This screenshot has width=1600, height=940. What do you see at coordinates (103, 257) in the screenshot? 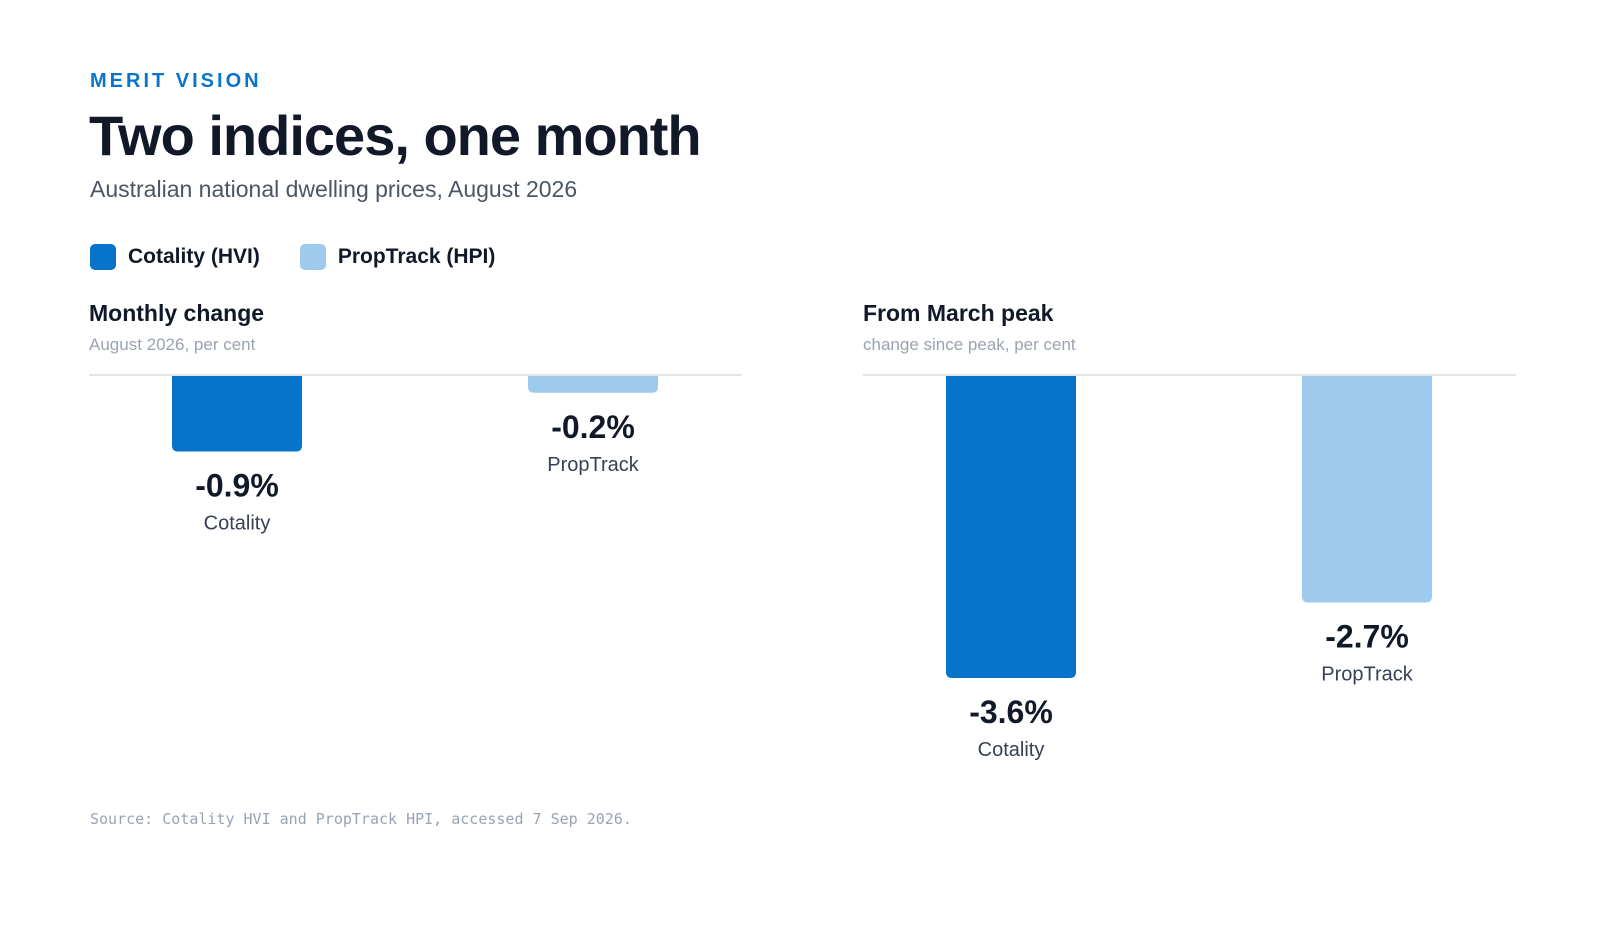
I see `legend-swatch-cotality` at bounding box center [103, 257].